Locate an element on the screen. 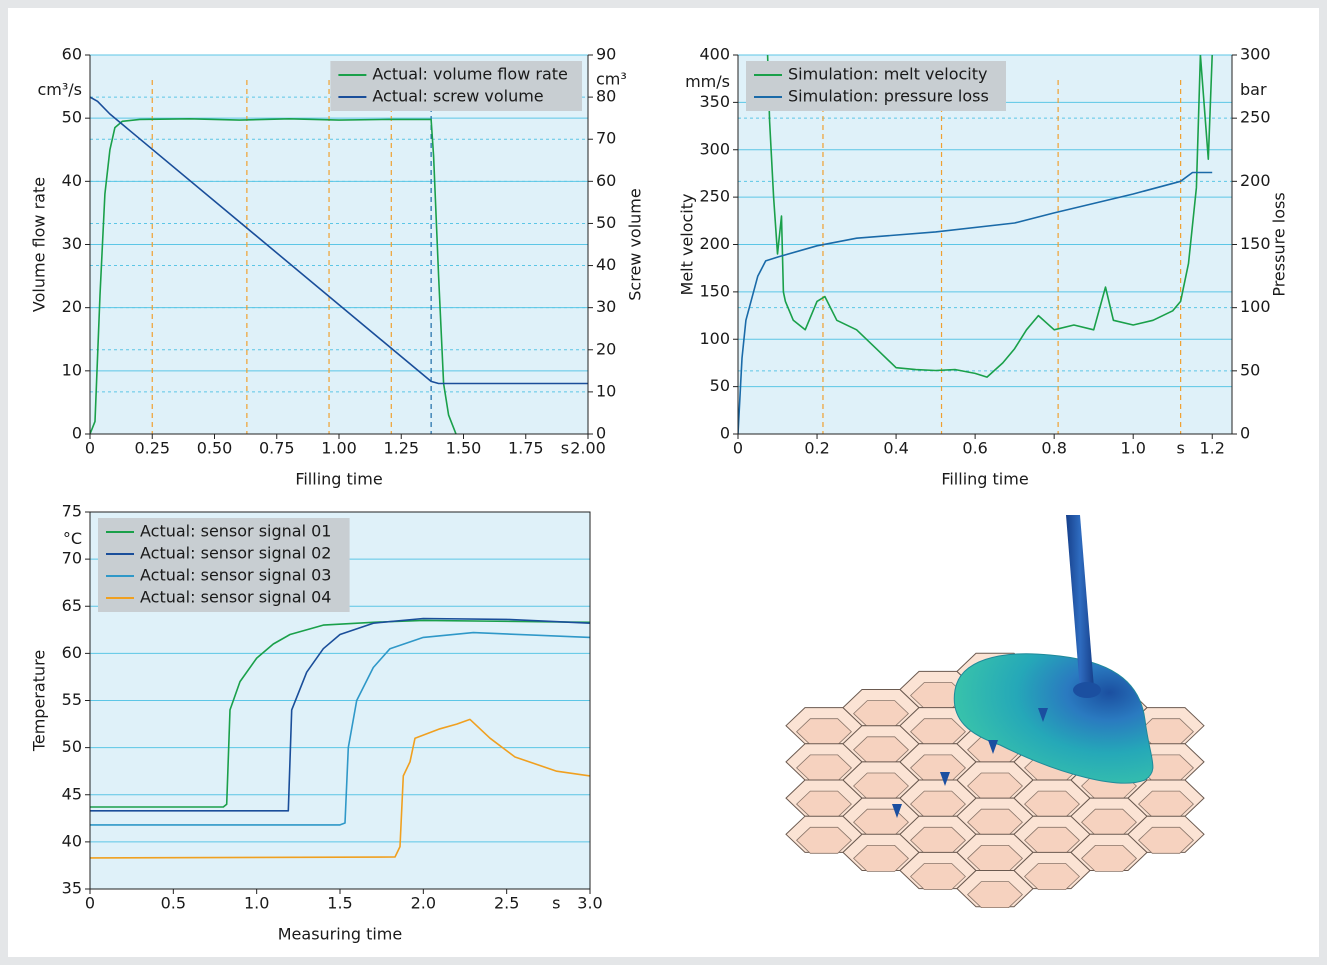  y-tick-label: 10 is located at coordinates (72, 369).